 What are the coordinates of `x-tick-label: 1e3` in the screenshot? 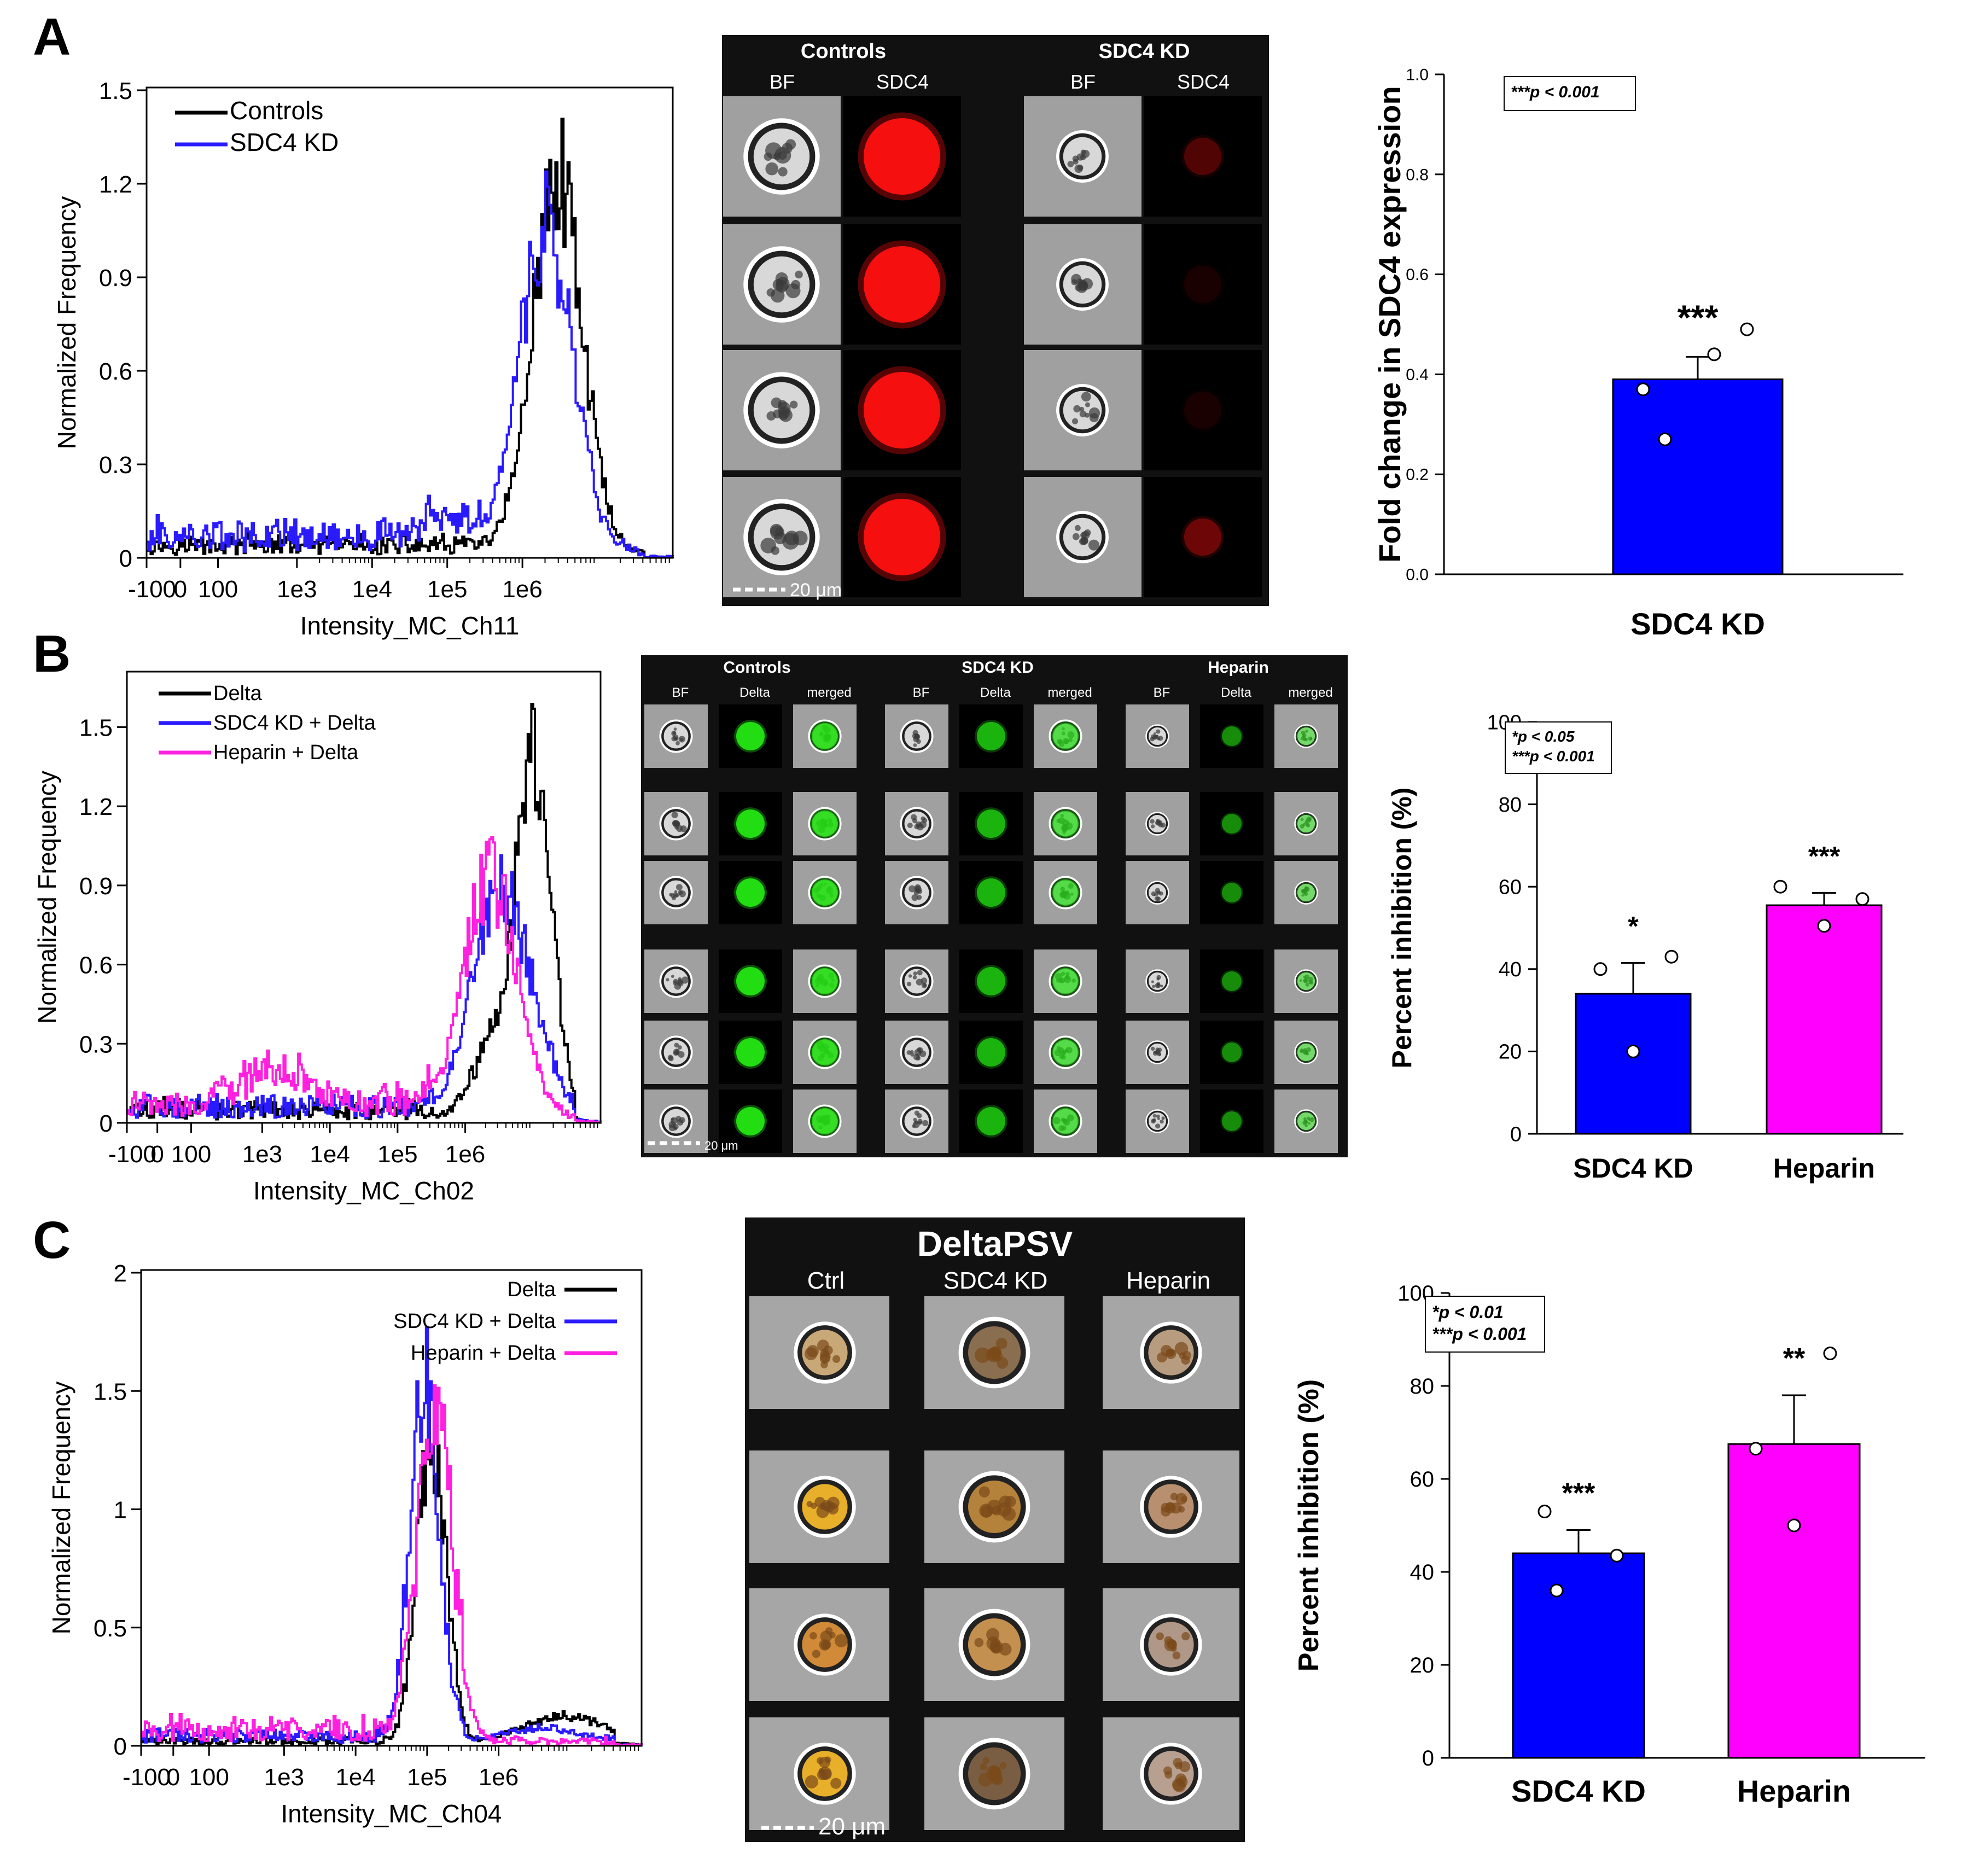 It's located at (284, 1777).